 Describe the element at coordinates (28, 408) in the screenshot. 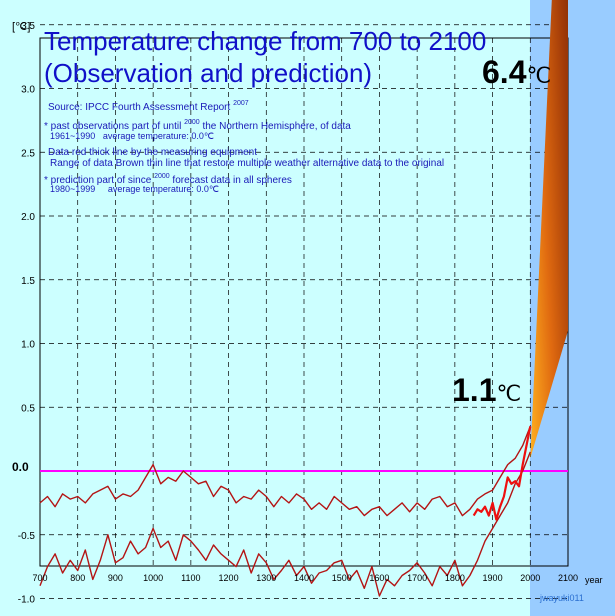

I see `y-tick-label: 0.5` at that location.